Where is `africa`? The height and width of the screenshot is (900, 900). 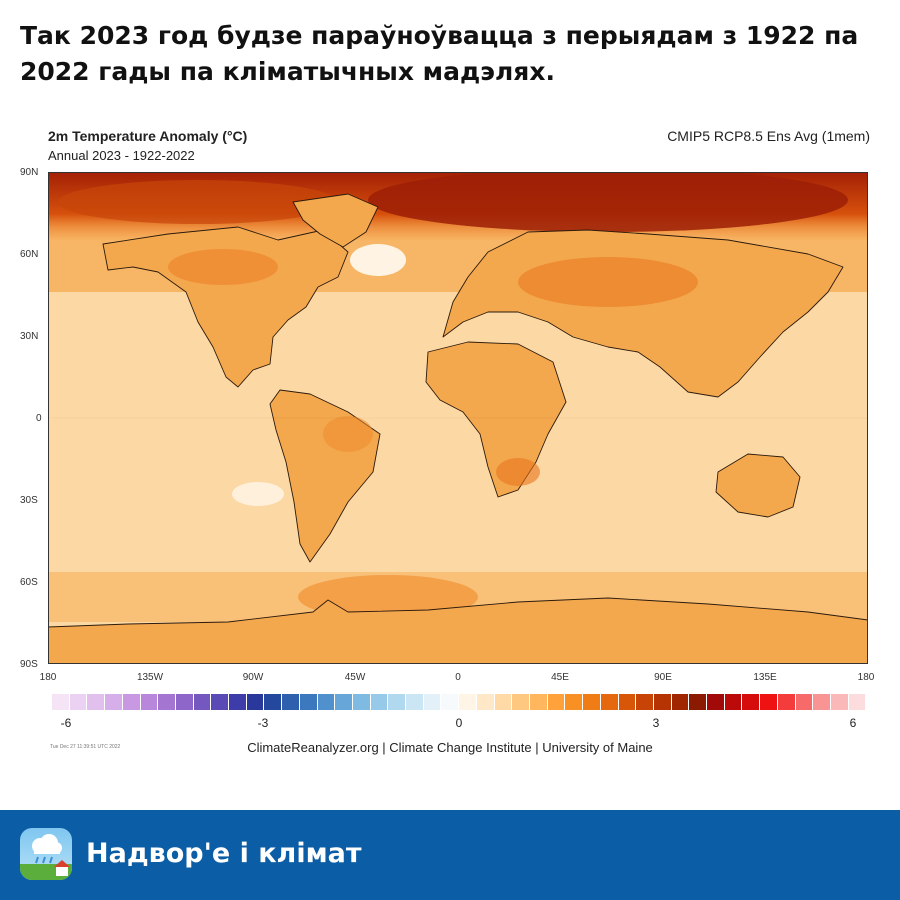 africa is located at coordinates (496, 419).